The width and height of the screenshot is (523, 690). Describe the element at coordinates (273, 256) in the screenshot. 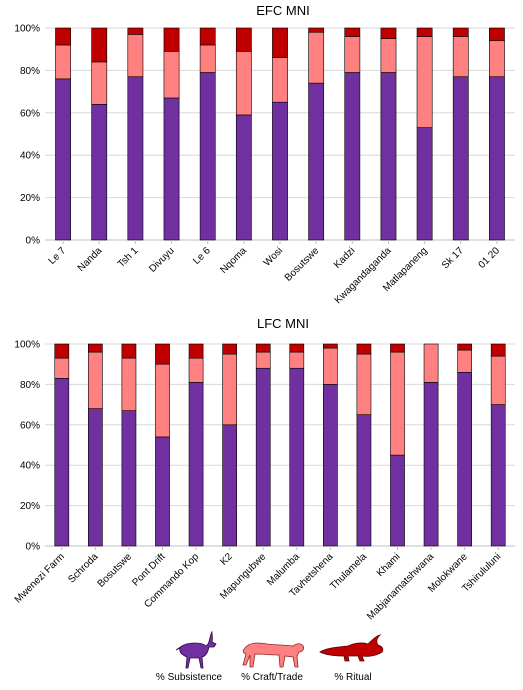

I see `efc-category-label: Wosi` at that location.